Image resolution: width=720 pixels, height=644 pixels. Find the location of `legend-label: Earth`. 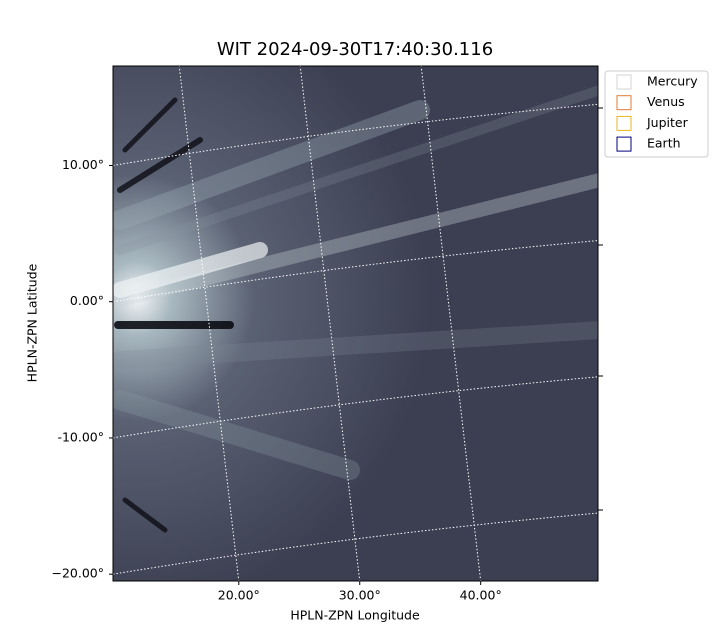

legend-label: Earth is located at coordinates (664, 143).